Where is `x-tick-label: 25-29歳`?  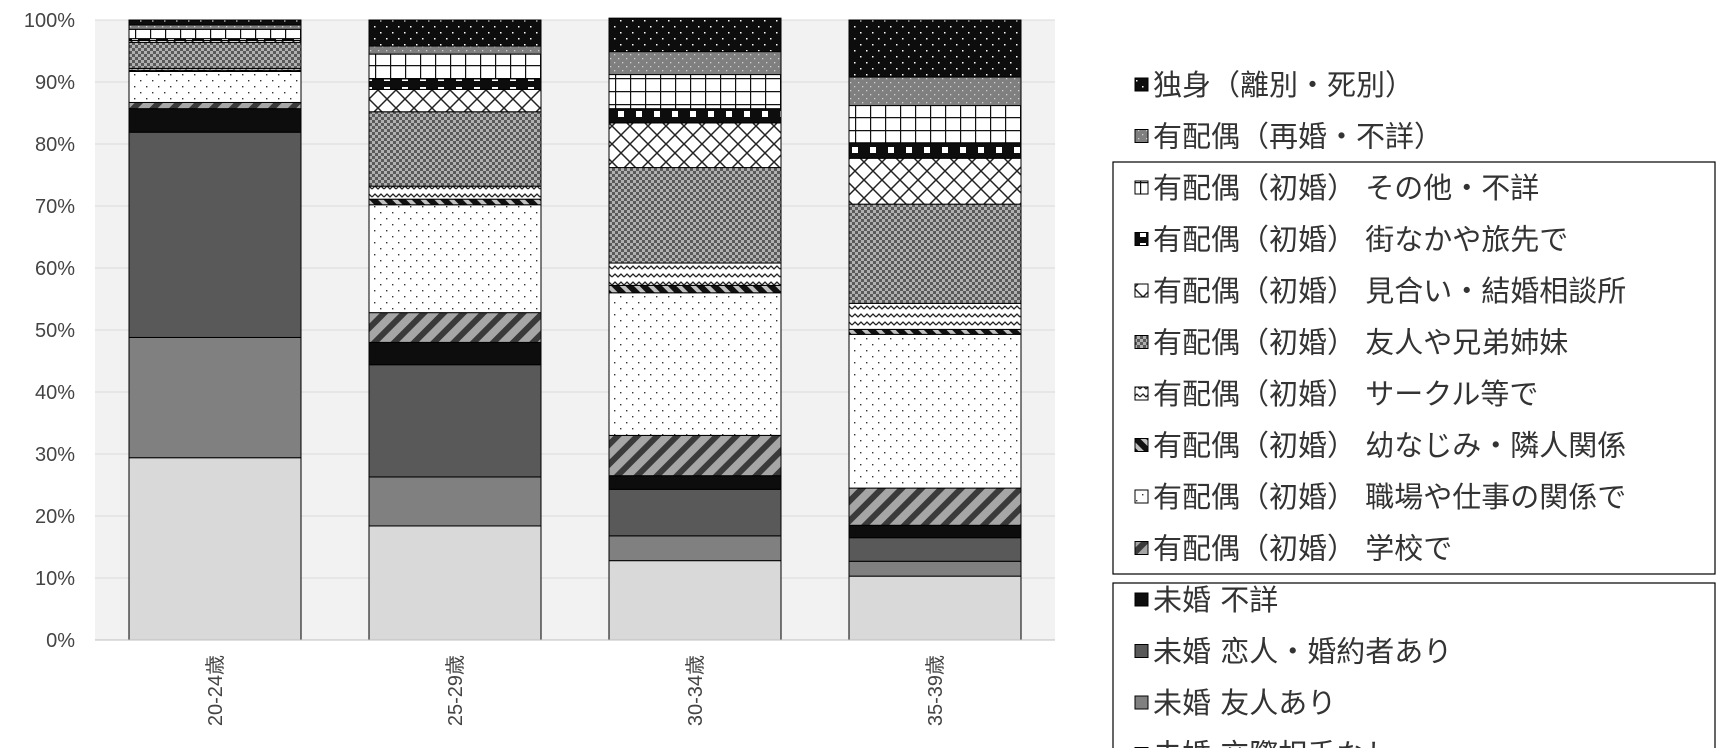 x-tick-label: 25-29歳 is located at coordinates (455, 690).